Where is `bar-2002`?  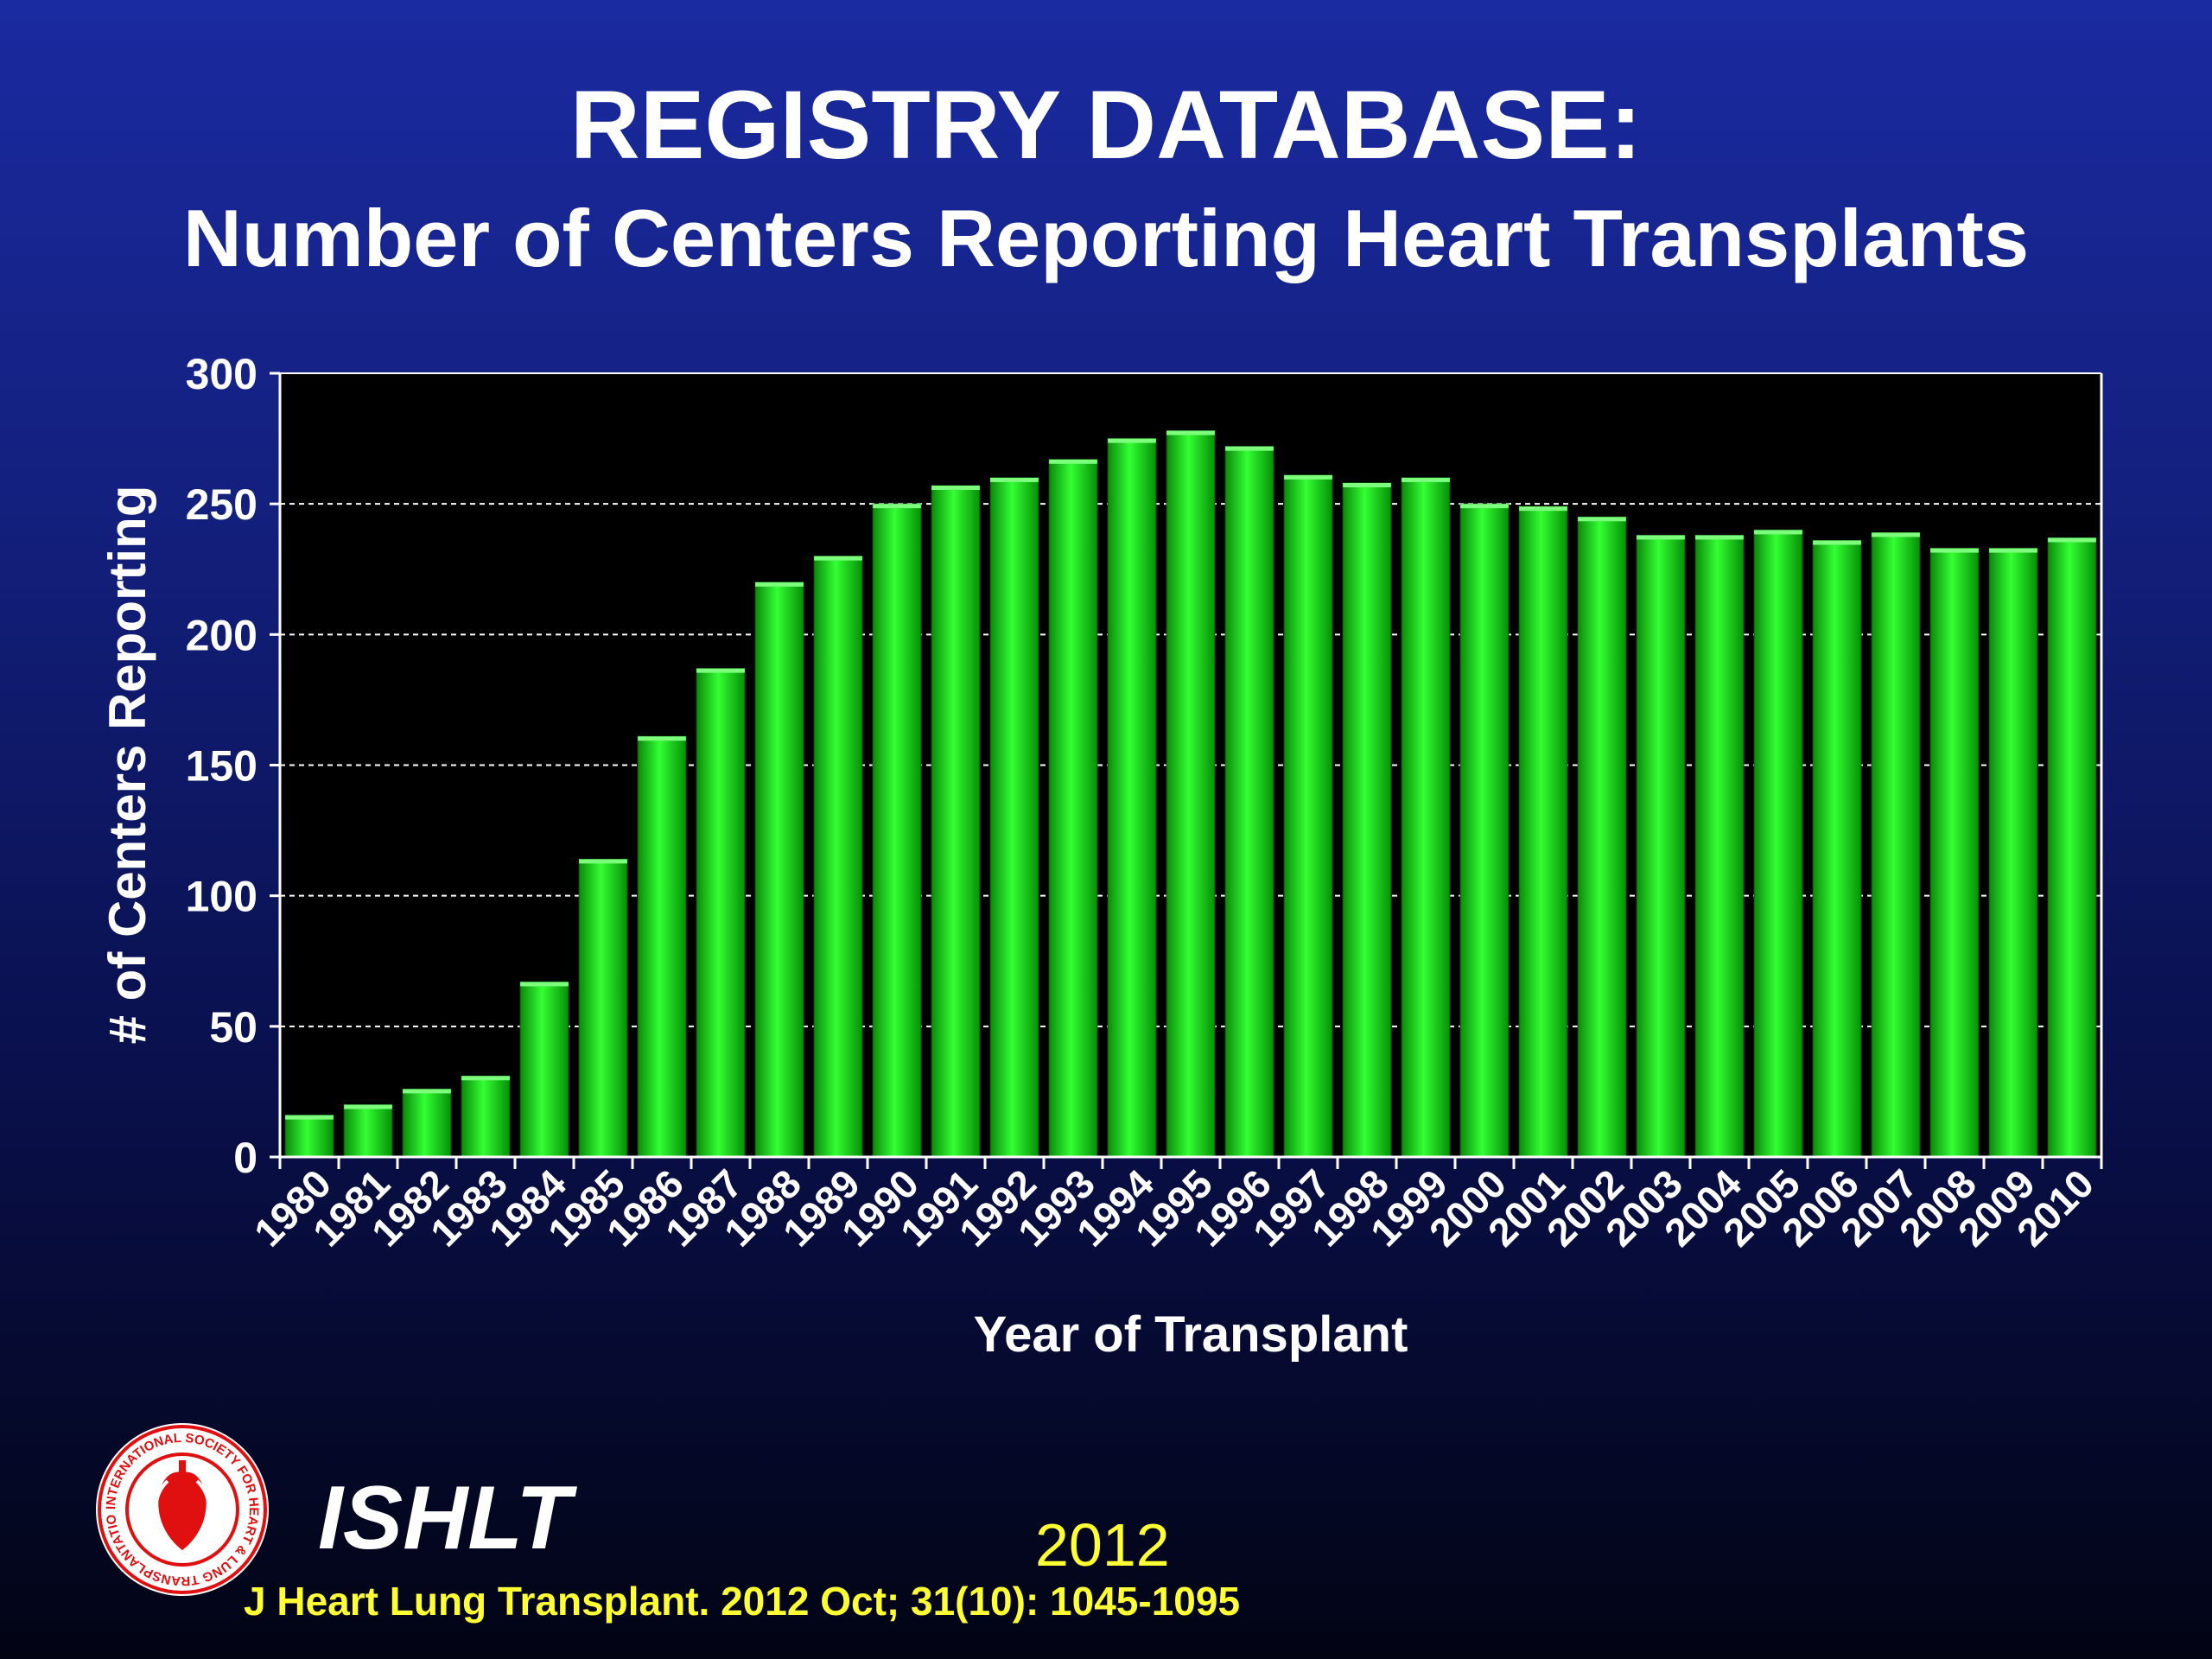
bar-2002 is located at coordinates (1602, 837).